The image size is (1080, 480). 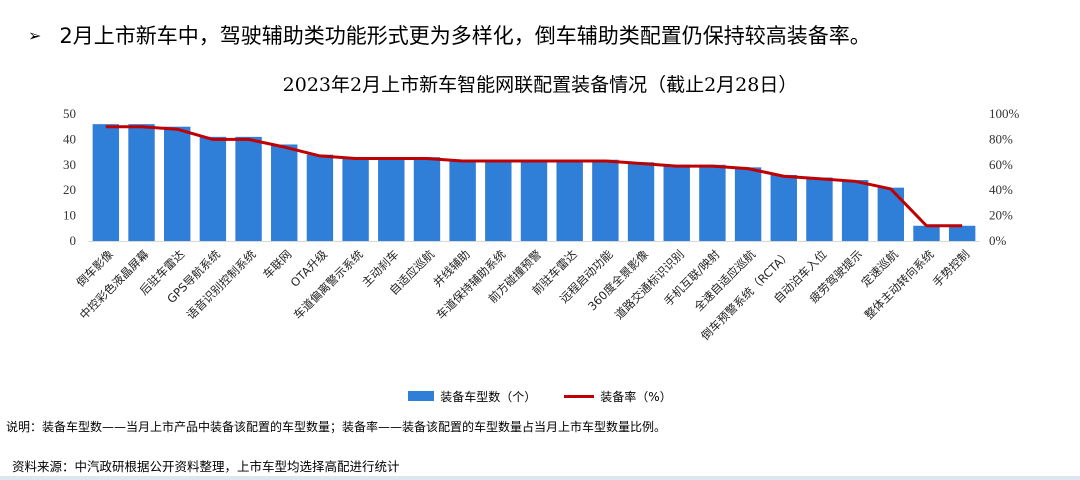 What do you see at coordinates (540, 478) in the screenshot?
I see `bottom-divider` at bounding box center [540, 478].